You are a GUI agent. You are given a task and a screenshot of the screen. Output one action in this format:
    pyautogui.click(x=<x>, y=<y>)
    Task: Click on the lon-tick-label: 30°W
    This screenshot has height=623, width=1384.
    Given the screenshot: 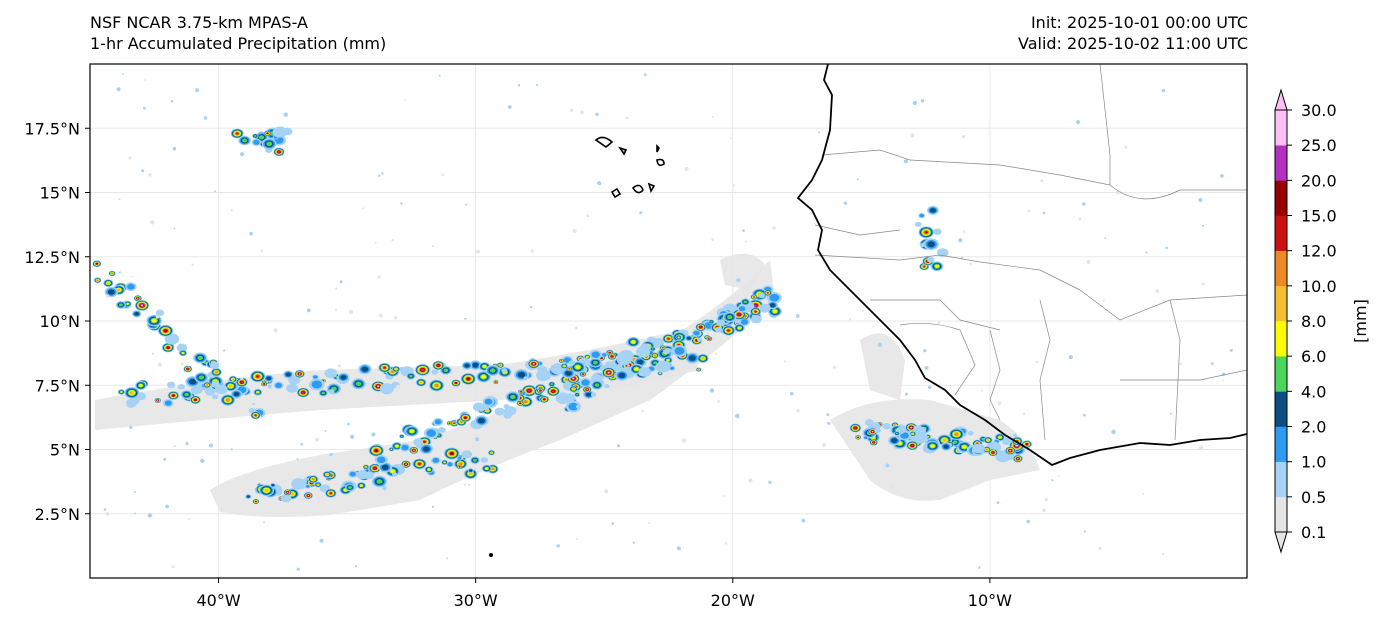 What is the action you would take?
    pyautogui.click(x=476, y=600)
    